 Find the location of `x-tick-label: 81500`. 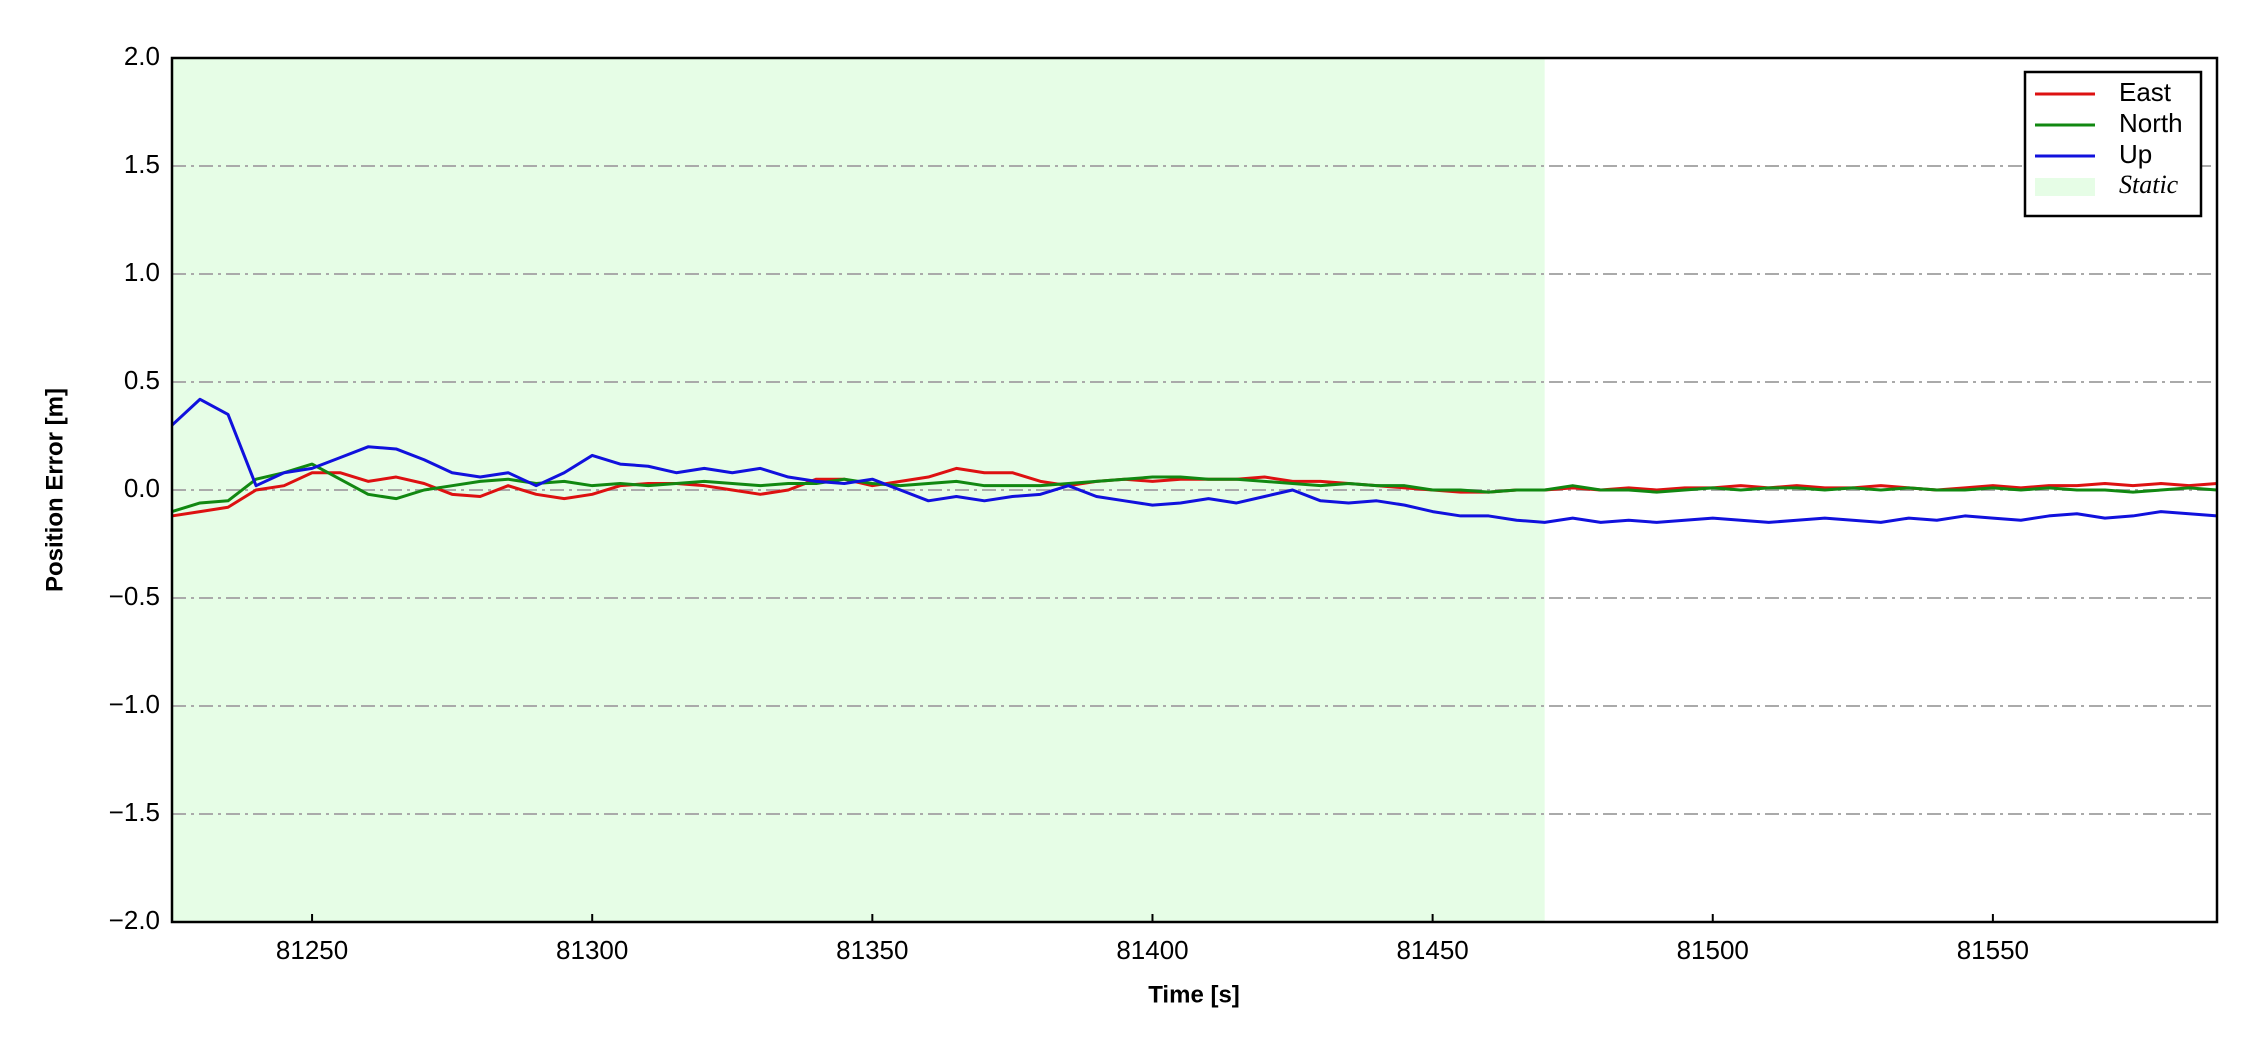

x-tick-label: 81500 is located at coordinates (1713, 950).